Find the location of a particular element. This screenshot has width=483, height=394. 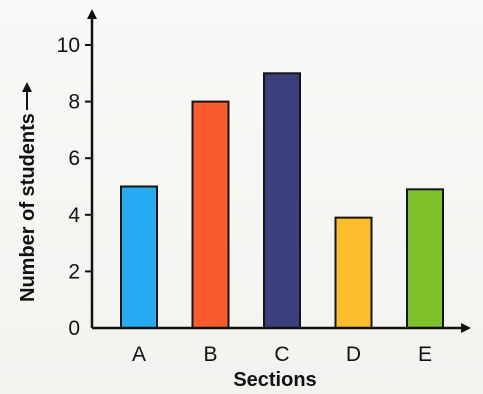

bar-e is located at coordinates (425, 258).